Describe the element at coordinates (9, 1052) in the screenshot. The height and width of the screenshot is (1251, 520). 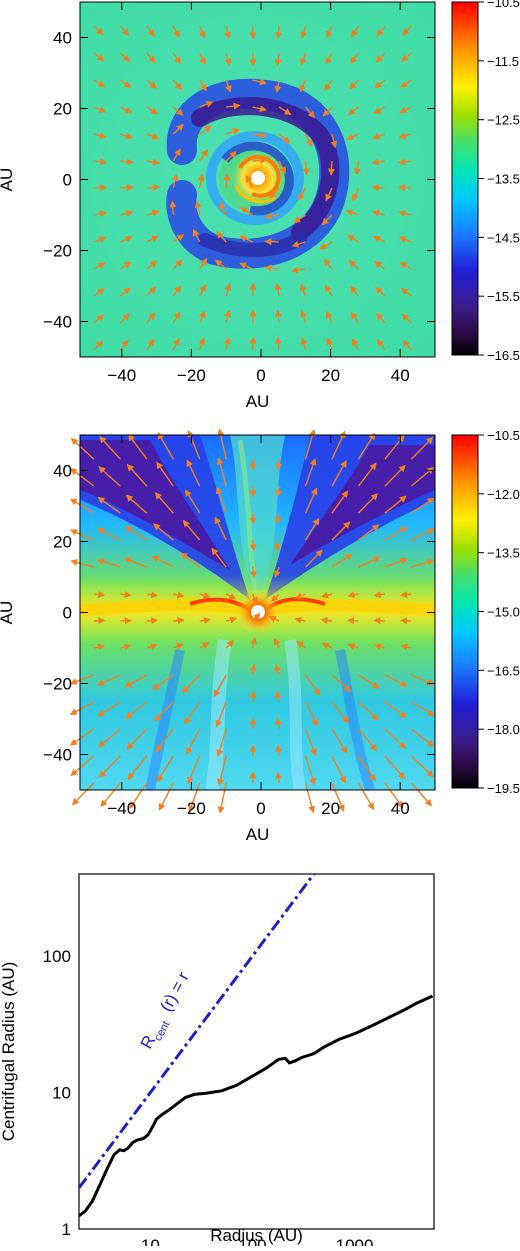
I see `y-axis-label: Centrifugal Radius (AU)` at that location.